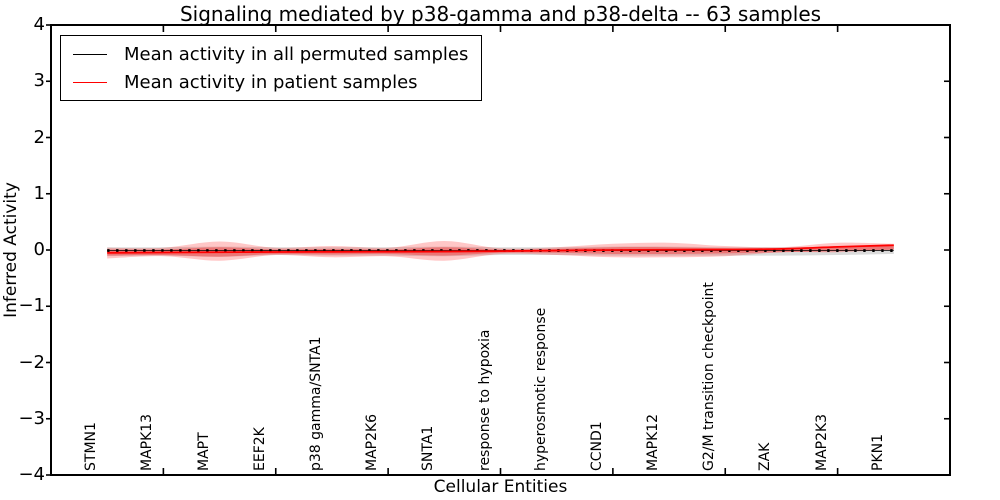 The width and height of the screenshot is (1000, 500). I want to click on patient-mean-line, so click(500, 249).